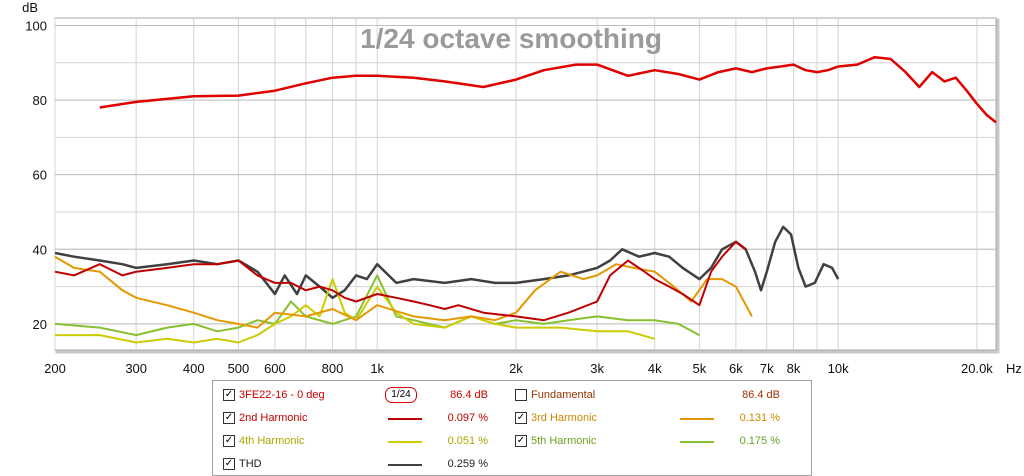  I want to click on smoothing-badge: 1/24, so click(401, 395).